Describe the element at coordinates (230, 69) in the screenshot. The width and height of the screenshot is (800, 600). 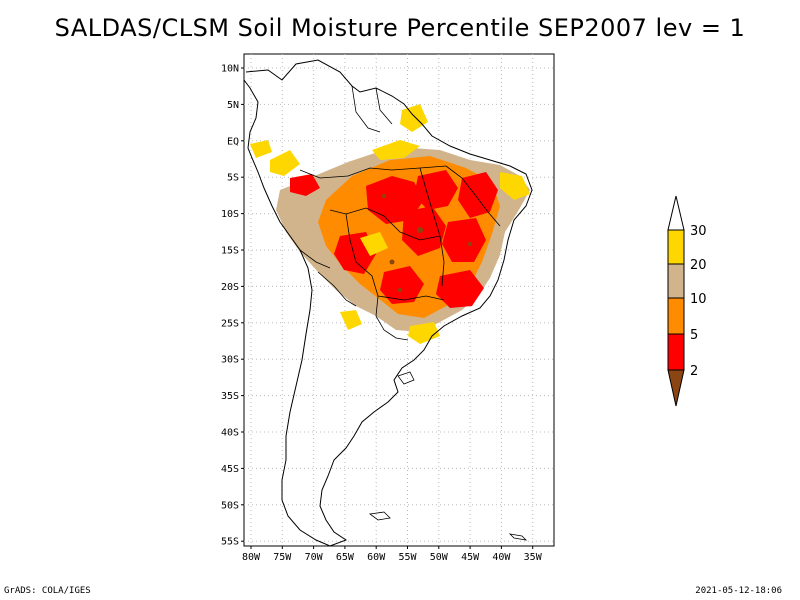
I see `lat-label: 10N` at that location.